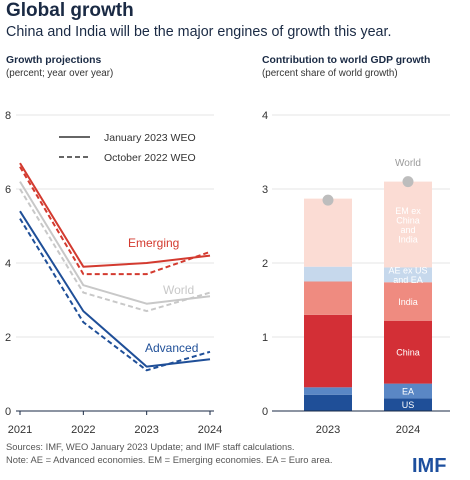 This screenshot has height=480, width=470. I want to click on right-y-tick-label: 2, so click(265, 264).